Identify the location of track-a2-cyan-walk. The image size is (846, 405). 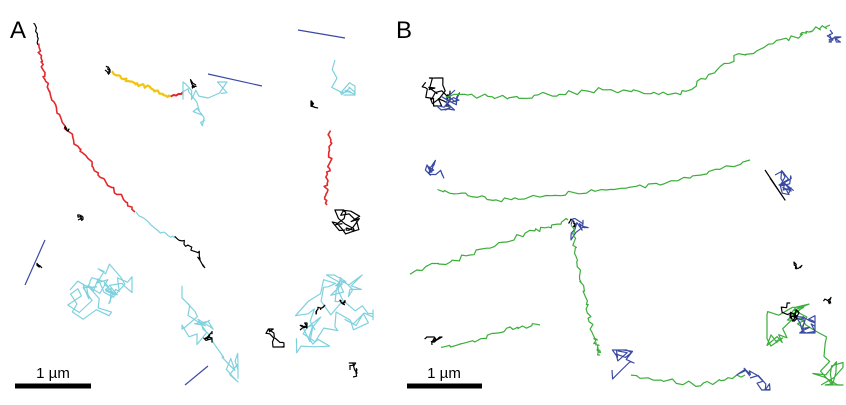
(205, 104).